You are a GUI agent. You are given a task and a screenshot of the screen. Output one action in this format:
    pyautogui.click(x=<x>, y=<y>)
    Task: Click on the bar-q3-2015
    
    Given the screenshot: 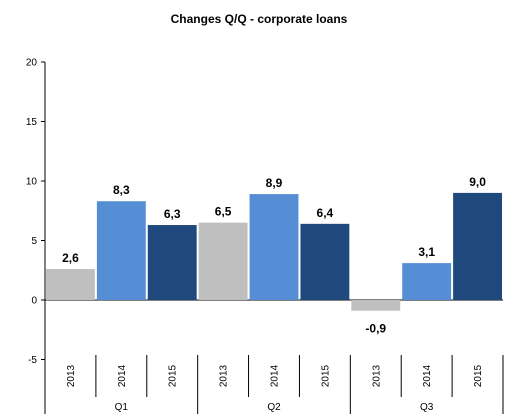 What is the action you would take?
    pyautogui.click(x=477, y=246)
    